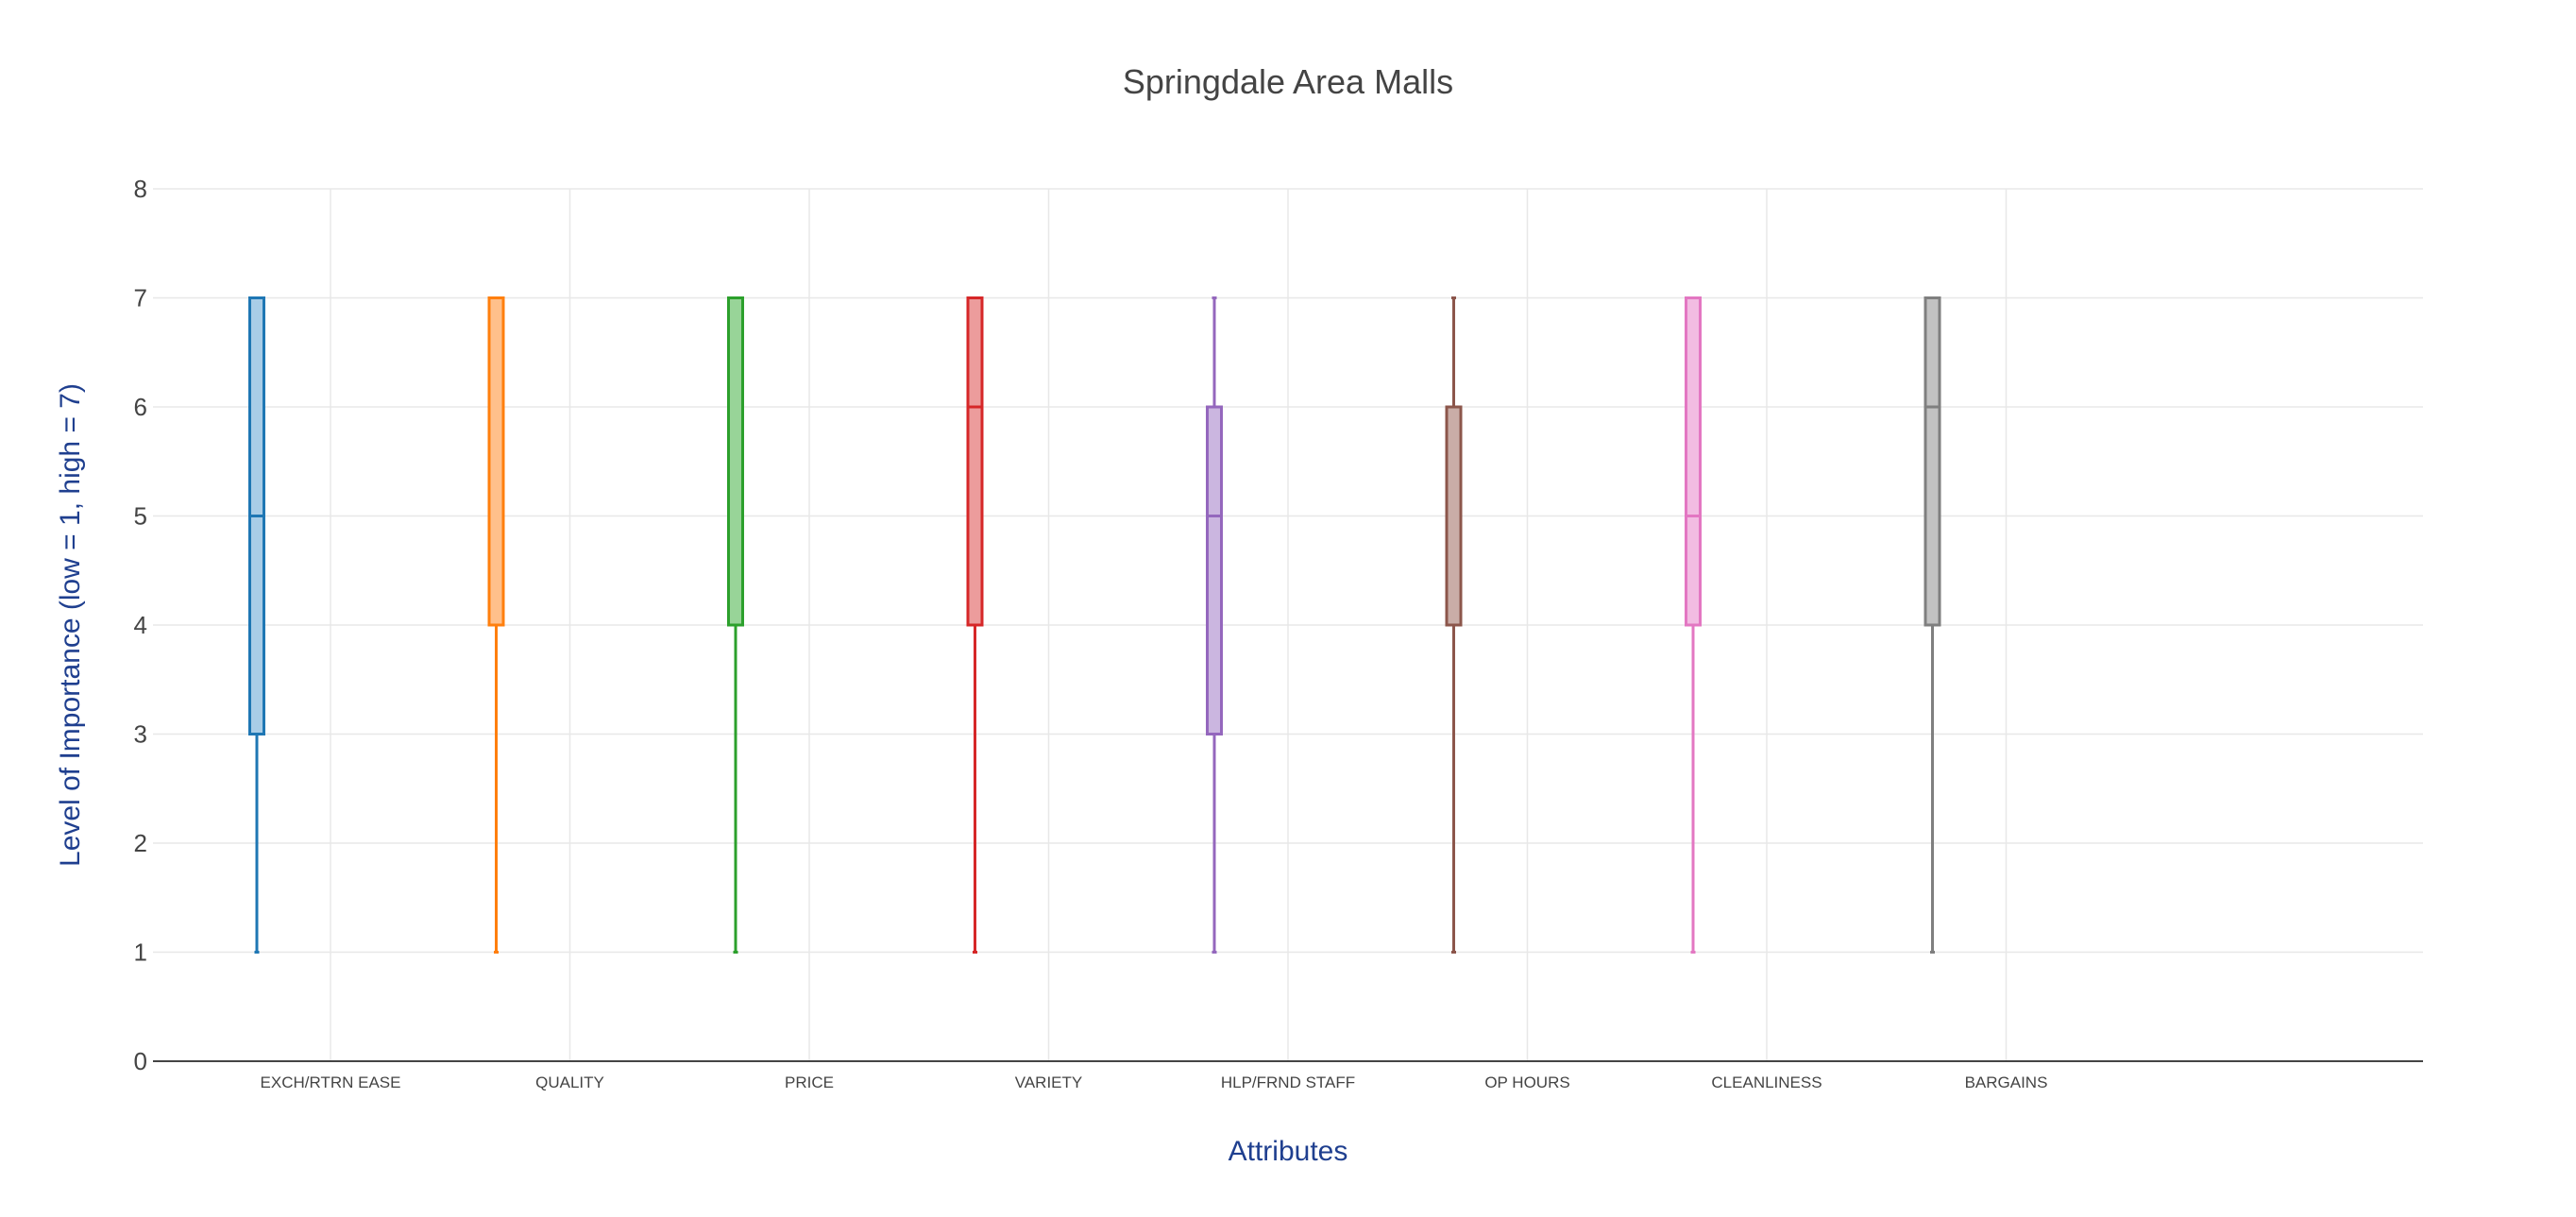 Image resolution: width=2576 pixels, height=1217 pixels. I want to click on y-tick-label: 2, so click(140, 843).